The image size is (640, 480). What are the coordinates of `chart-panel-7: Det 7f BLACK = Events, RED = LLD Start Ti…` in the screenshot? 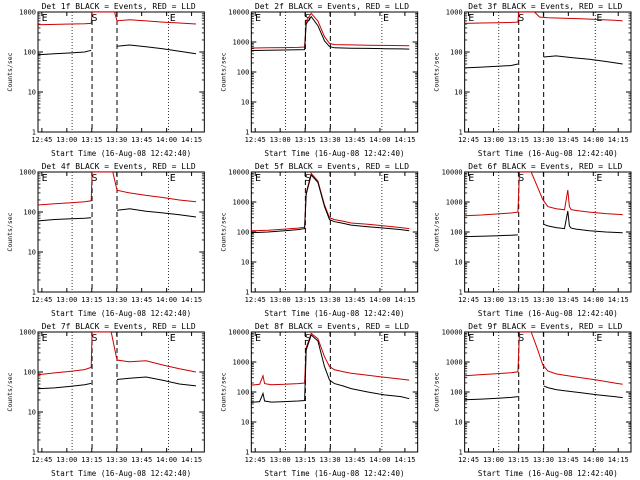 It's located at (105, 400).